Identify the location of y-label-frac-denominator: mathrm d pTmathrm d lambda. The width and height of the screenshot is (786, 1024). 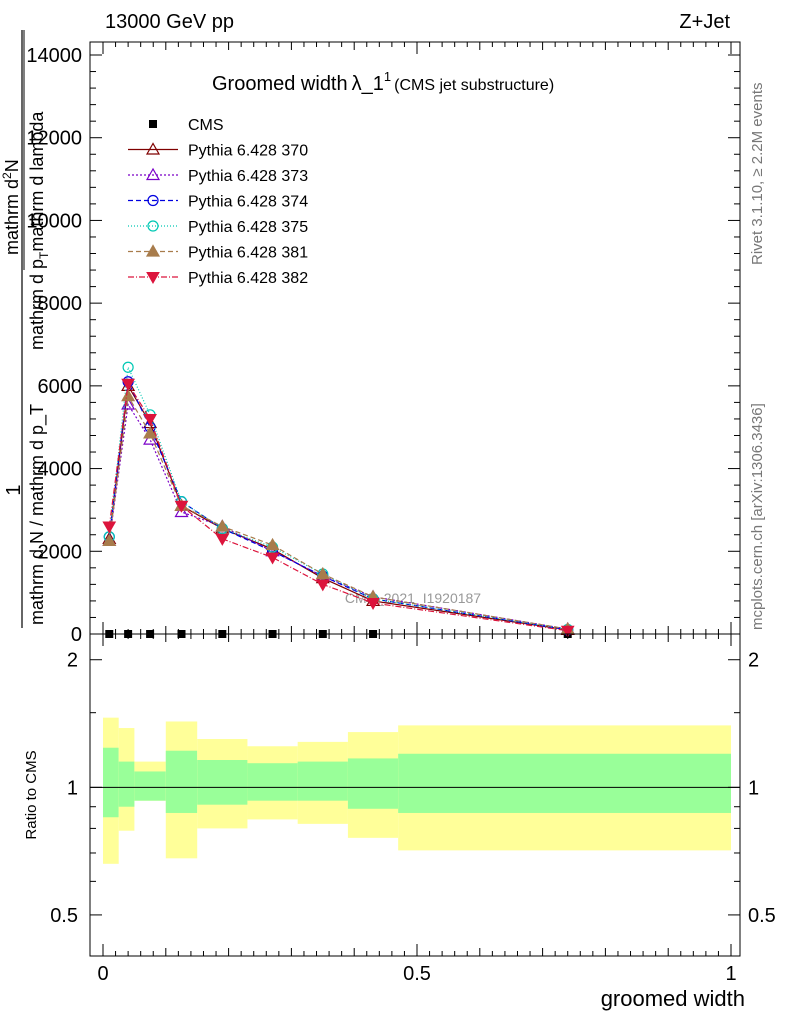
(39, 230).